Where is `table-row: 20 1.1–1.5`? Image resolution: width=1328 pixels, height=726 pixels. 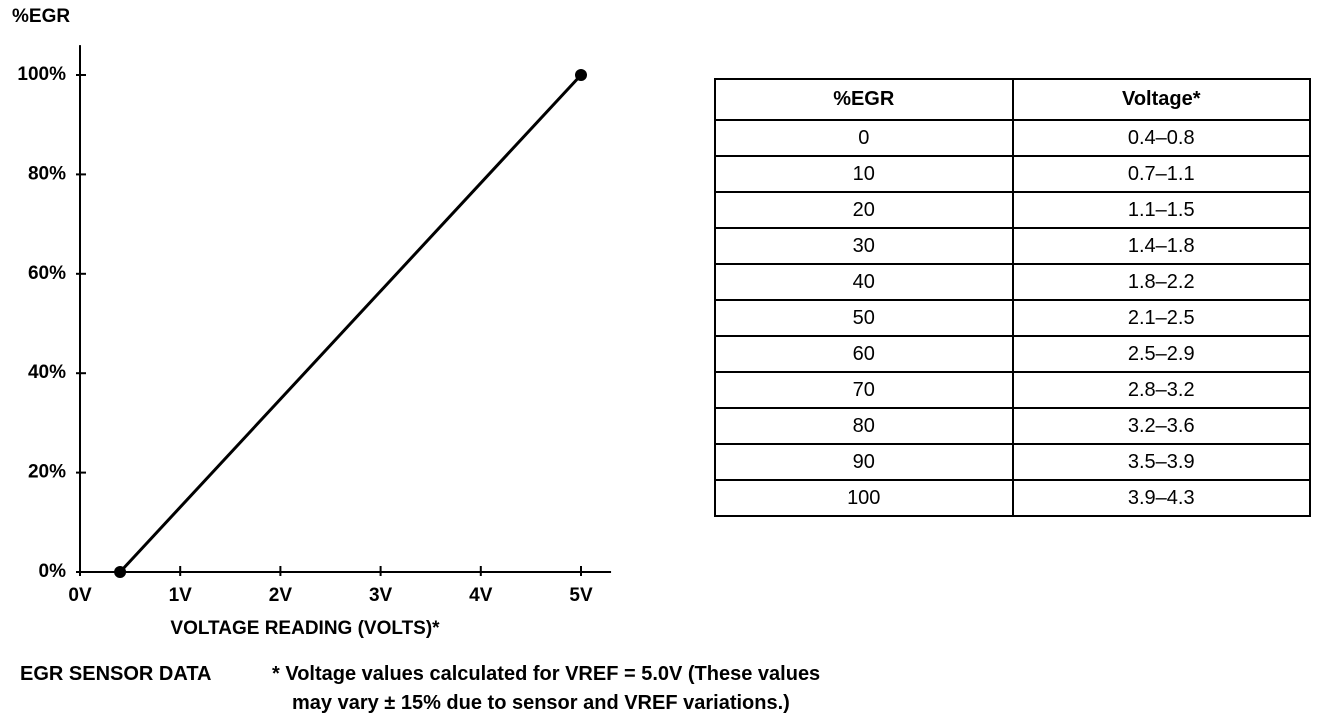 table-row: 20 1.1–1.5 is located at coordinates (1012, 210).